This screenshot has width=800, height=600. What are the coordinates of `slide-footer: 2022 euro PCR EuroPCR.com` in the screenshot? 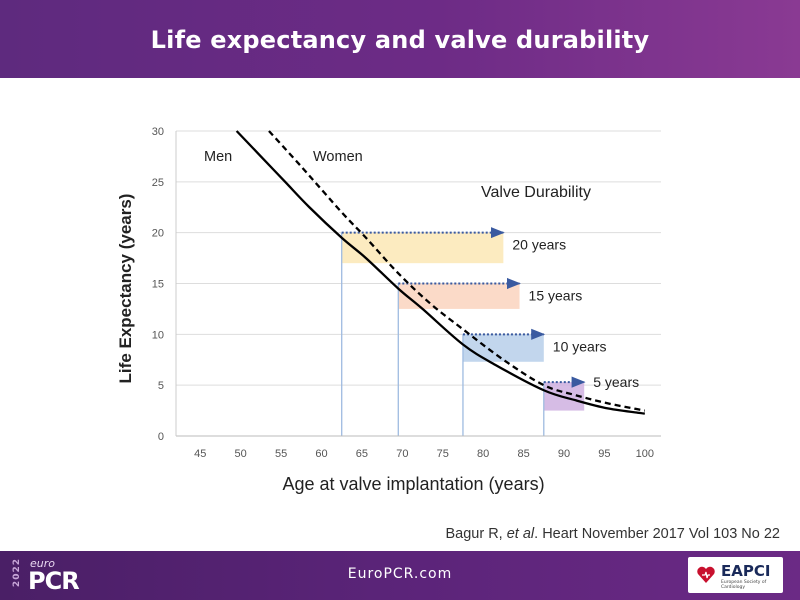 It's located at (400, 575).